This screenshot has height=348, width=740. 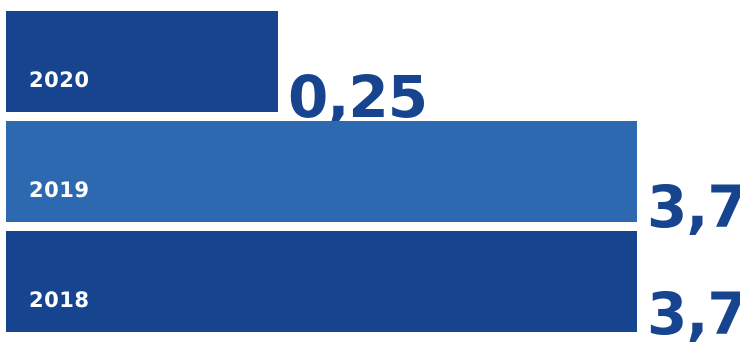 I want to click on category-label: 2019, so click(x=59, y=190).